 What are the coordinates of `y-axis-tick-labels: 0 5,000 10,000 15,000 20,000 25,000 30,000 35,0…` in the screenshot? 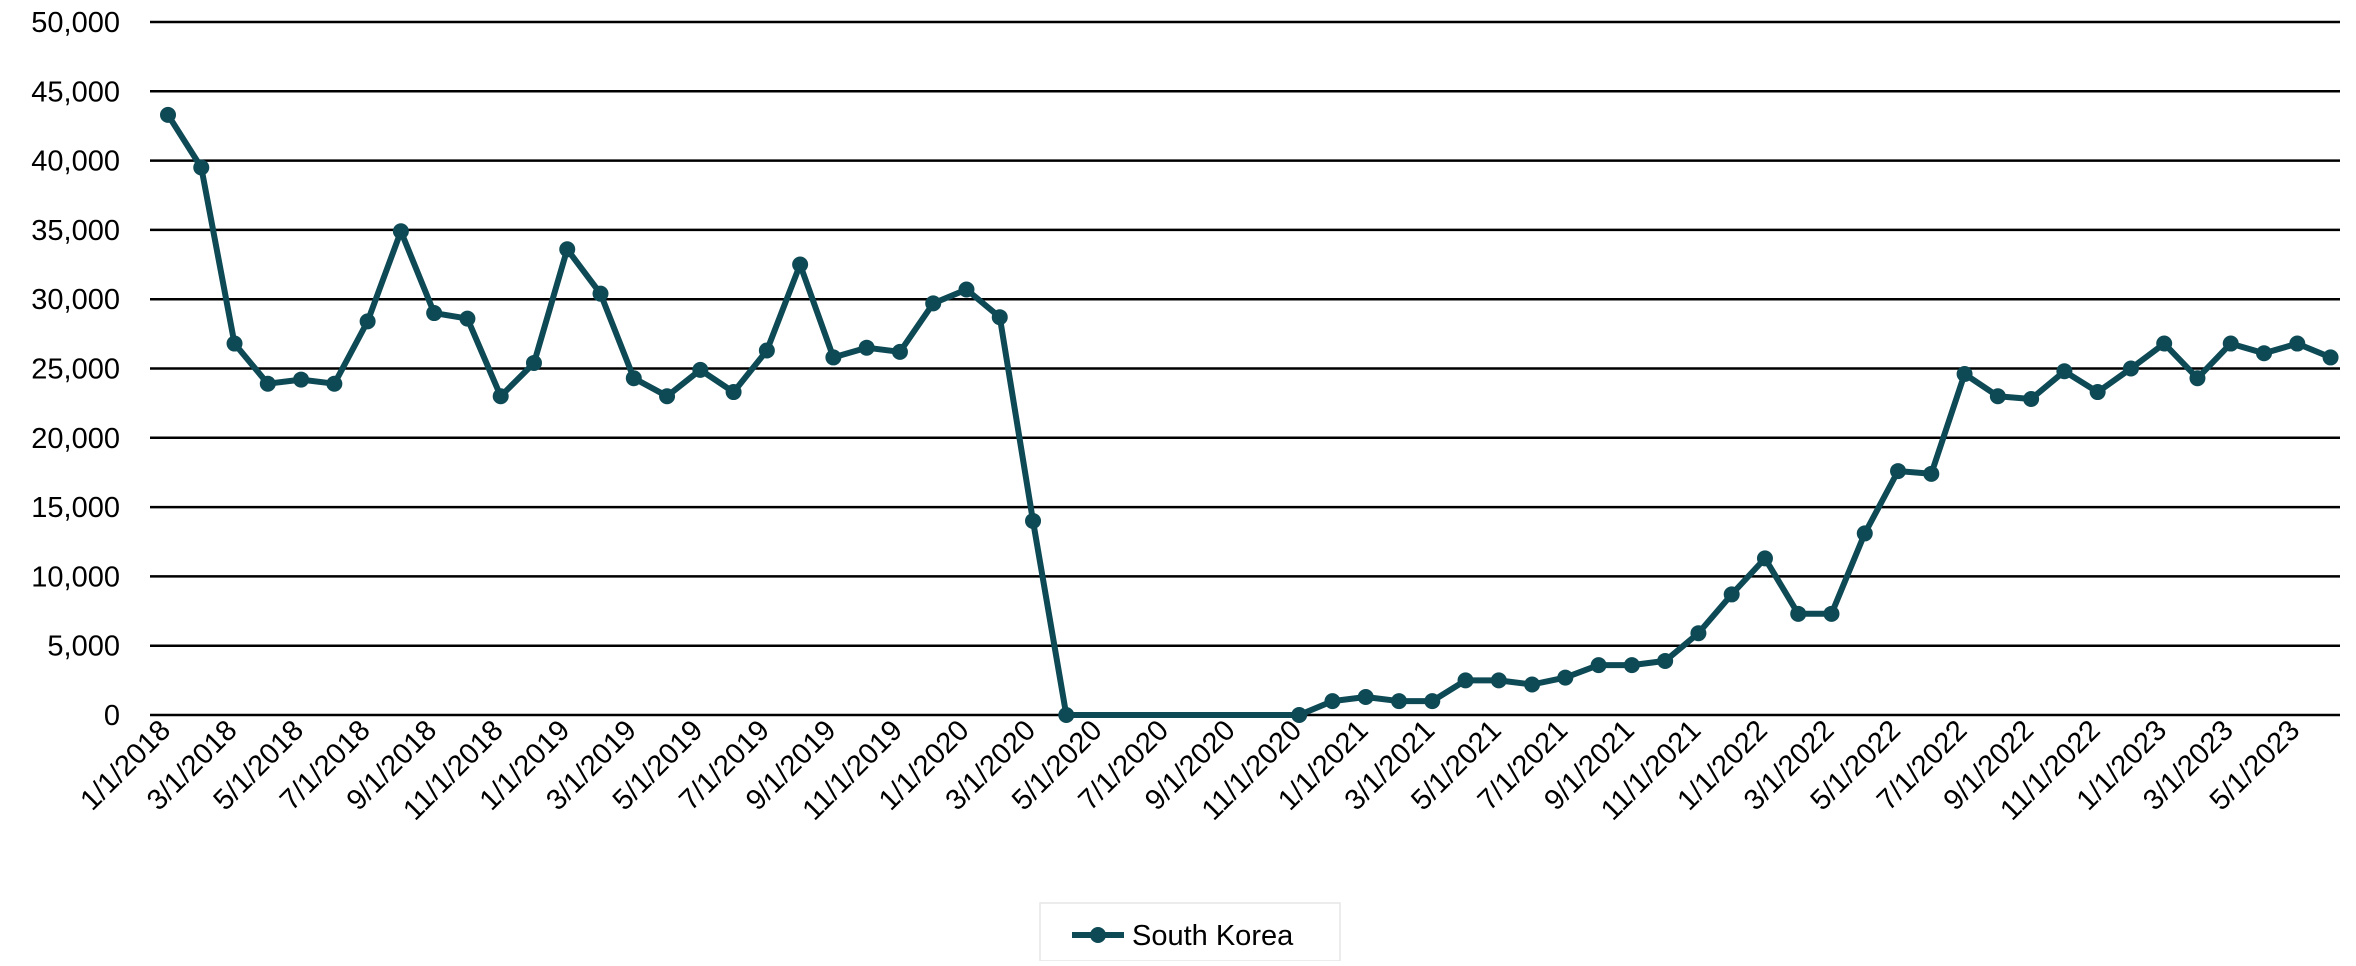 It's located at (75, 369).